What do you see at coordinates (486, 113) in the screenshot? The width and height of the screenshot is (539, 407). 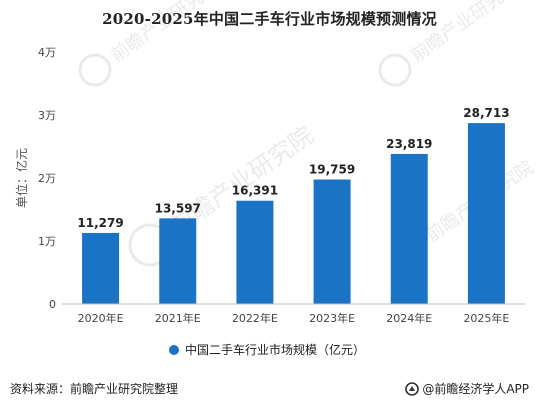 I see `data-label: 28,713` at bounding box center [486, 113].